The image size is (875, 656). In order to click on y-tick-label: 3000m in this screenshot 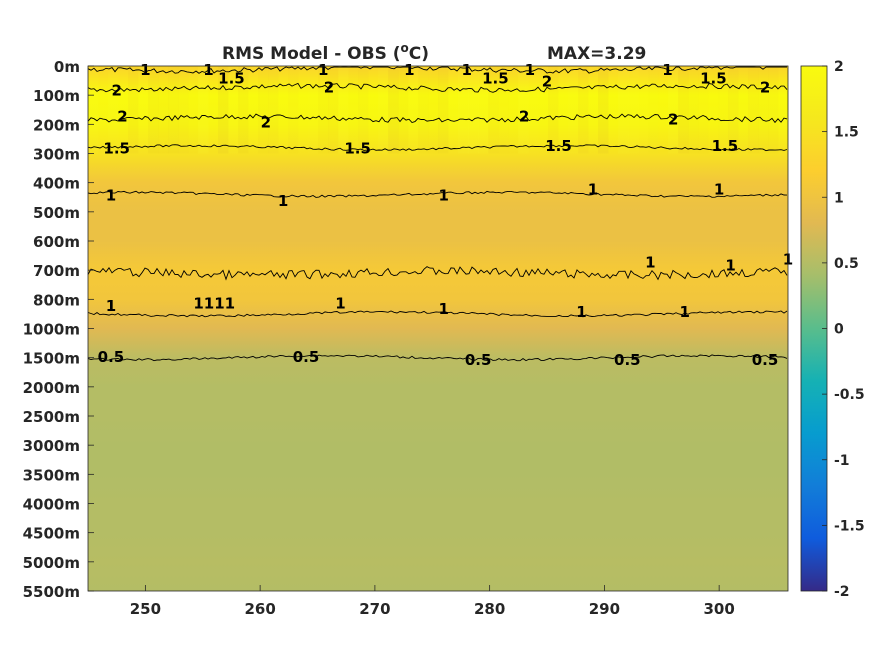, I will do `click(51, 446)`.